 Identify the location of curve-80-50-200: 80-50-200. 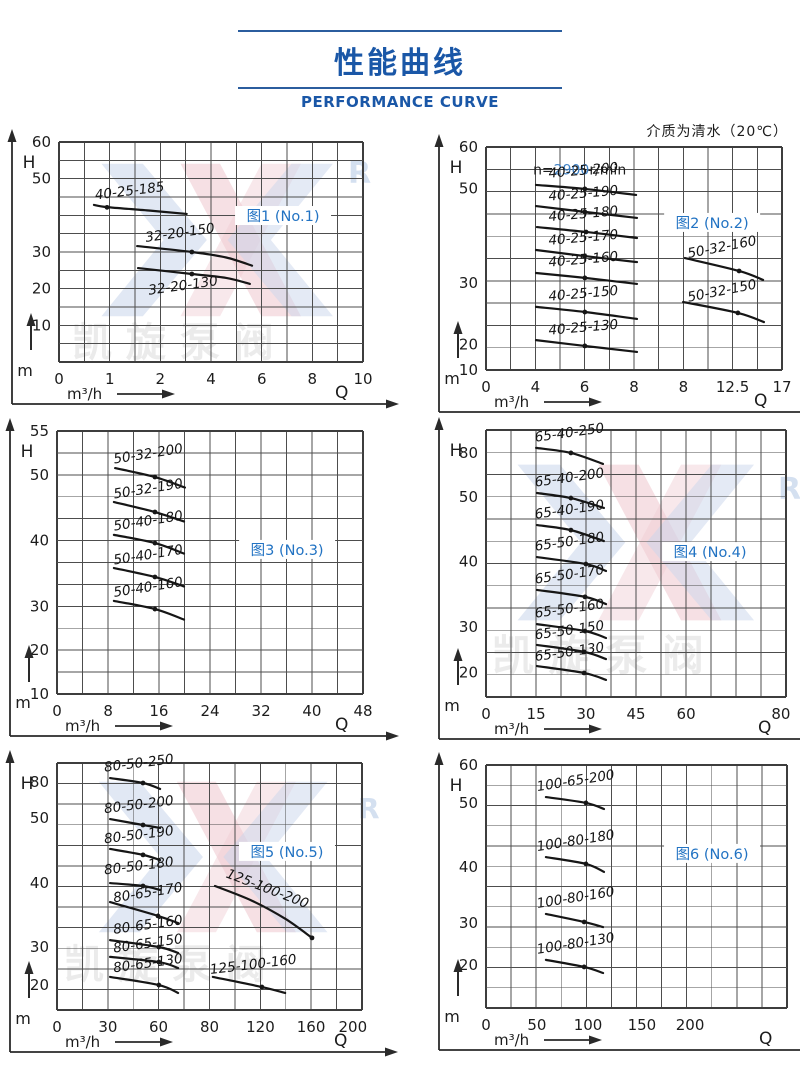
(139, 811).